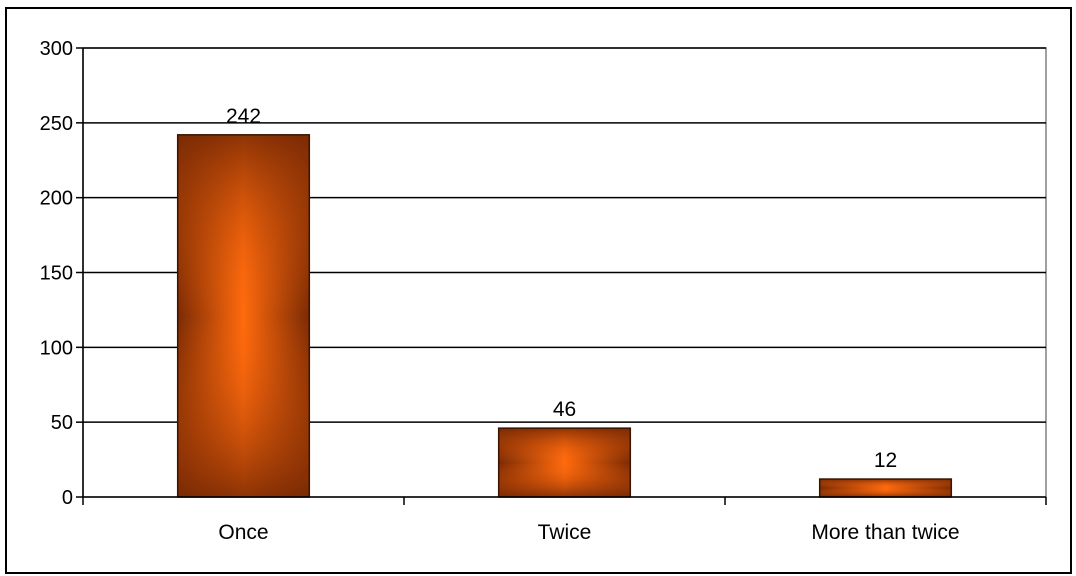 The width and height of the screenshot is (1076, 576). Describe the element at coordinates (243, 532) in the screenshot. I see `x-category-label: Once` at that location.